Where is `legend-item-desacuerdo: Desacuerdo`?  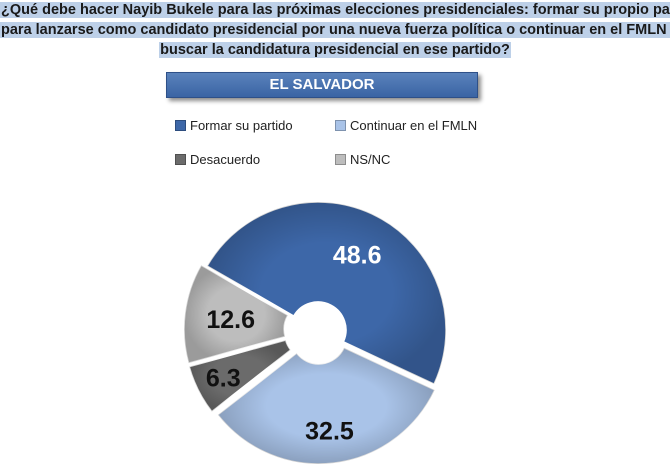
legend-item-desacuerdo: Desacuerdo is located at coordinates (217, 159).